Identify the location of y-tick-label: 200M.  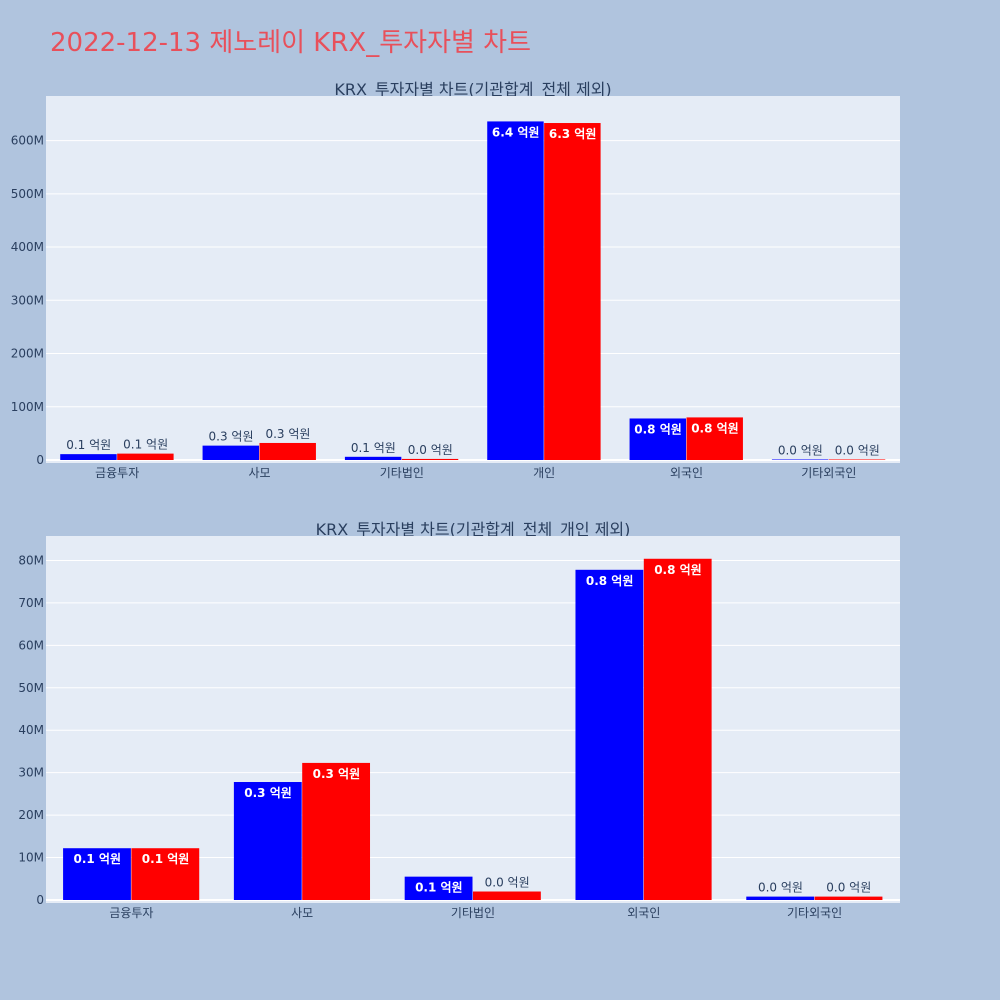
(27, 354).